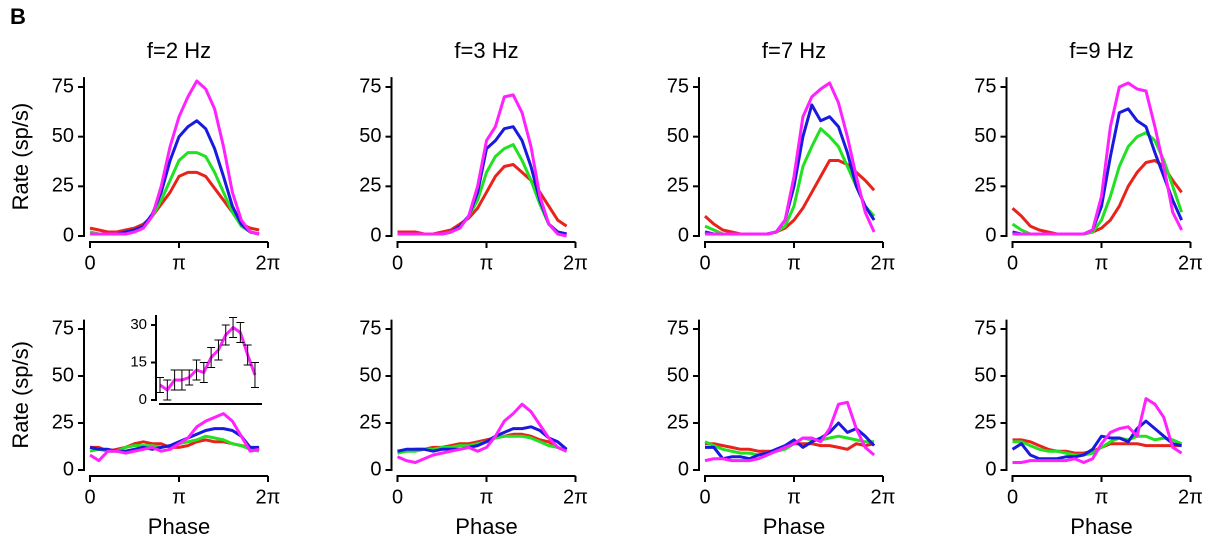 The height and width of the screenshot is (544, 1217). What do you see at coordinates (1101, 50) in the screenshot?
I see `panel-title: f=9 Hz` at bounding box center [1101, 50].